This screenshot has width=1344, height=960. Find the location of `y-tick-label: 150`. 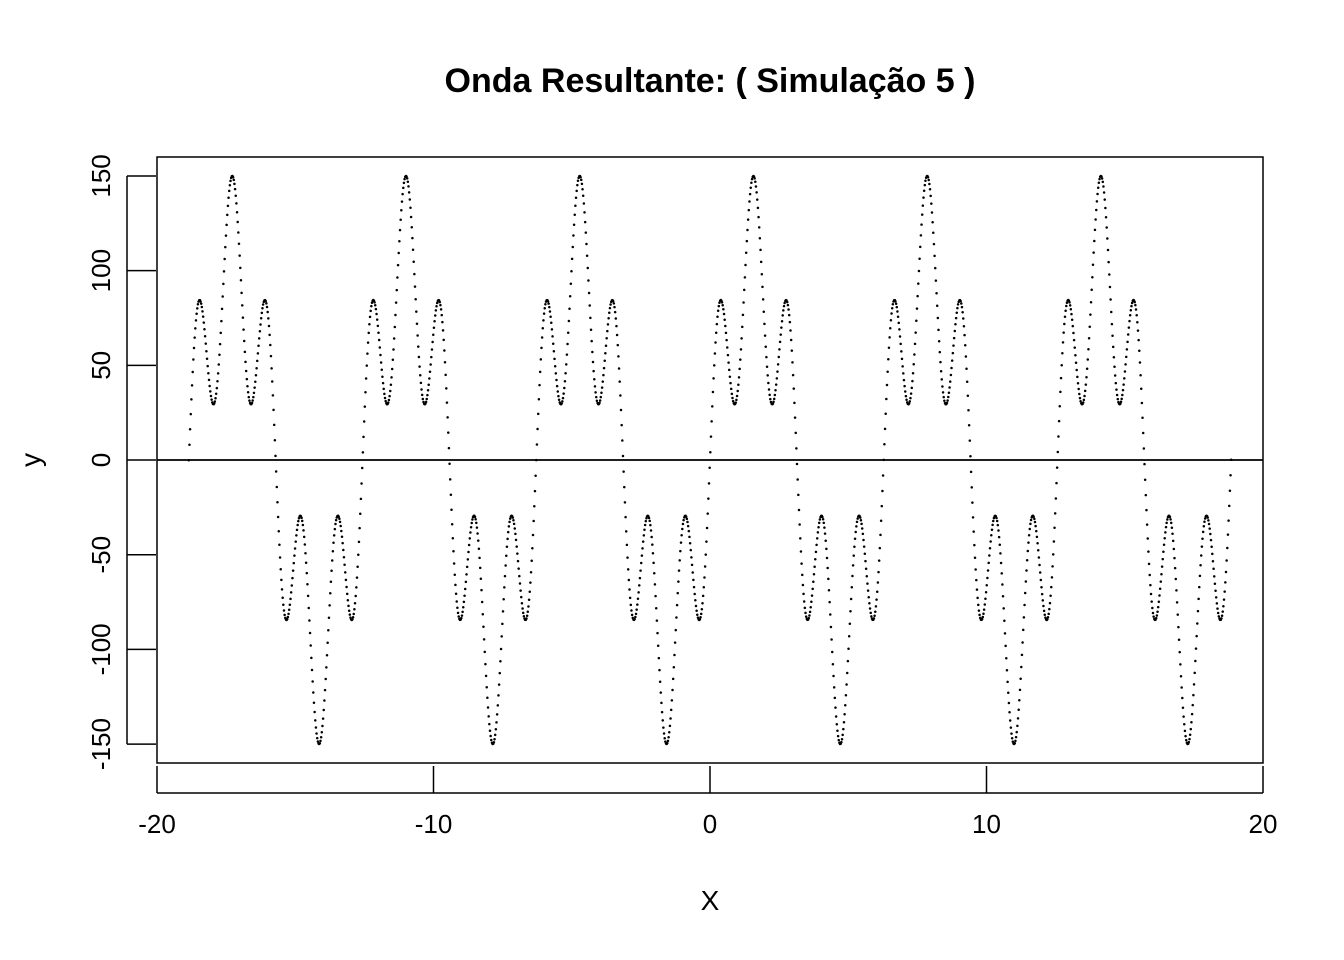

y-tick-label: 150 is located at coordinates (101, 175).